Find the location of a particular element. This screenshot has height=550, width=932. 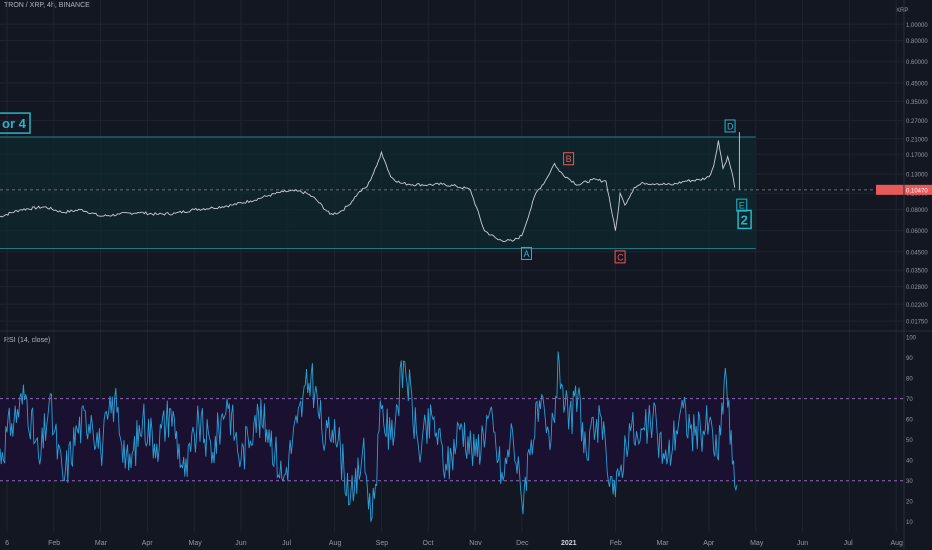

price-tick-label: 0.80000 is located at coordinates (917, 42).